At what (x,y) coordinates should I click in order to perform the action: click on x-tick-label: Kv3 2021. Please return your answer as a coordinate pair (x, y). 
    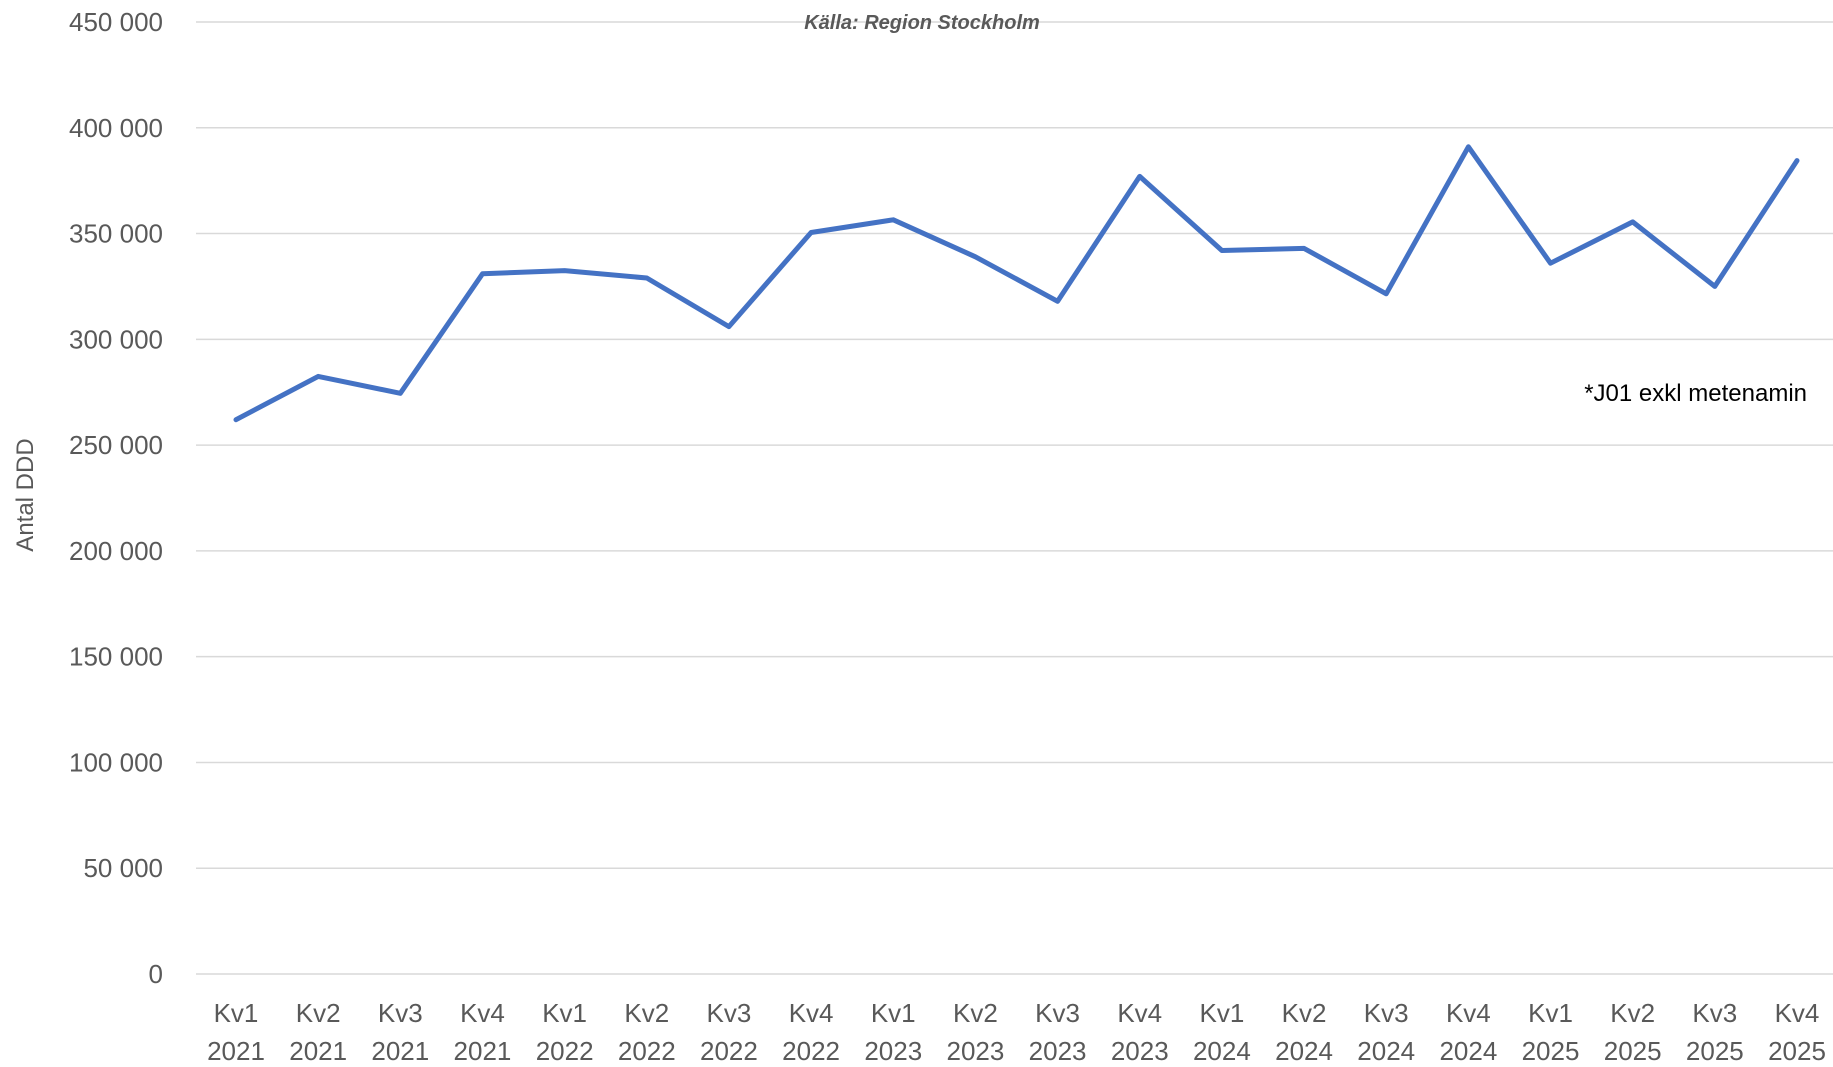
    Looking at the image, I should click on (400, 1032).